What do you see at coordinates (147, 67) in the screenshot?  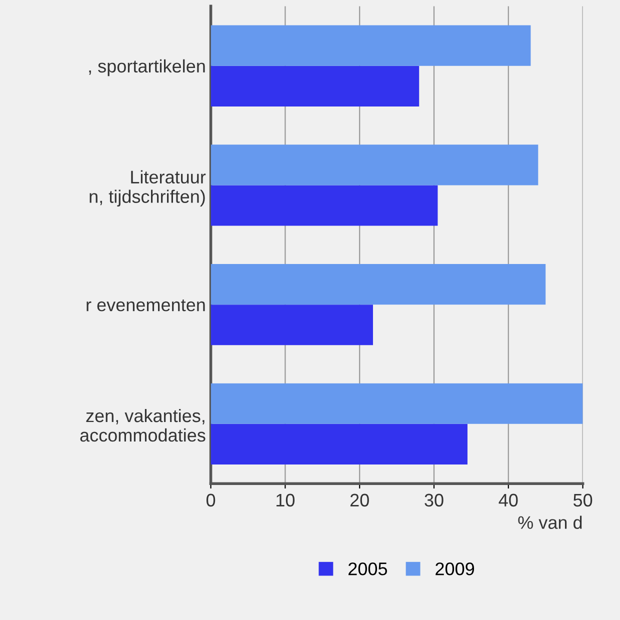 I see `y-tick-label: , sportartikelen` at bounding box center [147, 67].